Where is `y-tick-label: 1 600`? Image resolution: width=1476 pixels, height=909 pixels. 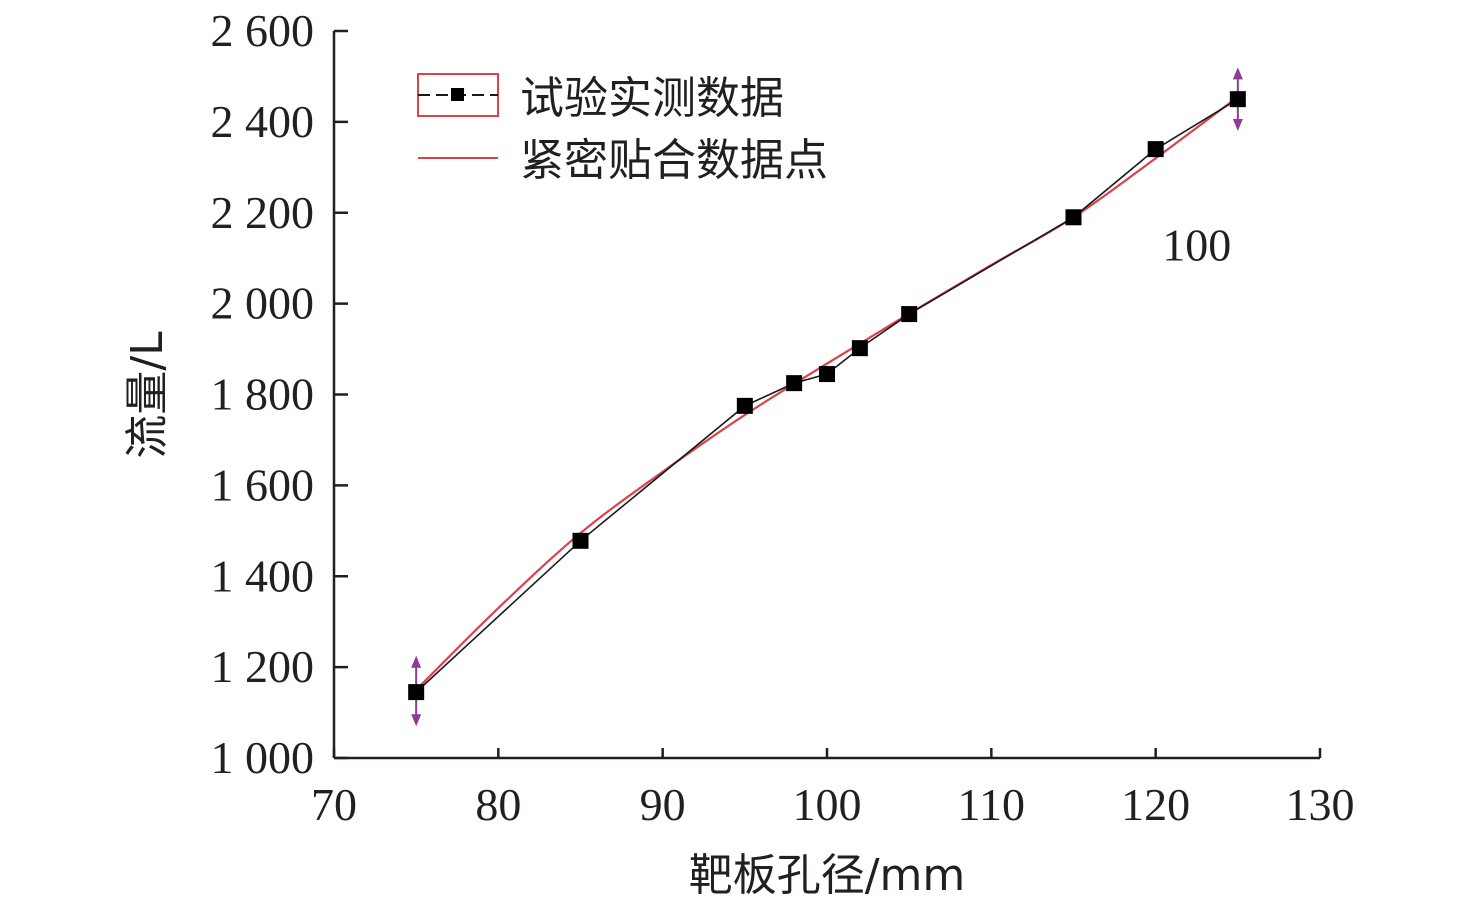 y-tick-label: 1 600 is located at coordinates (263, 484).